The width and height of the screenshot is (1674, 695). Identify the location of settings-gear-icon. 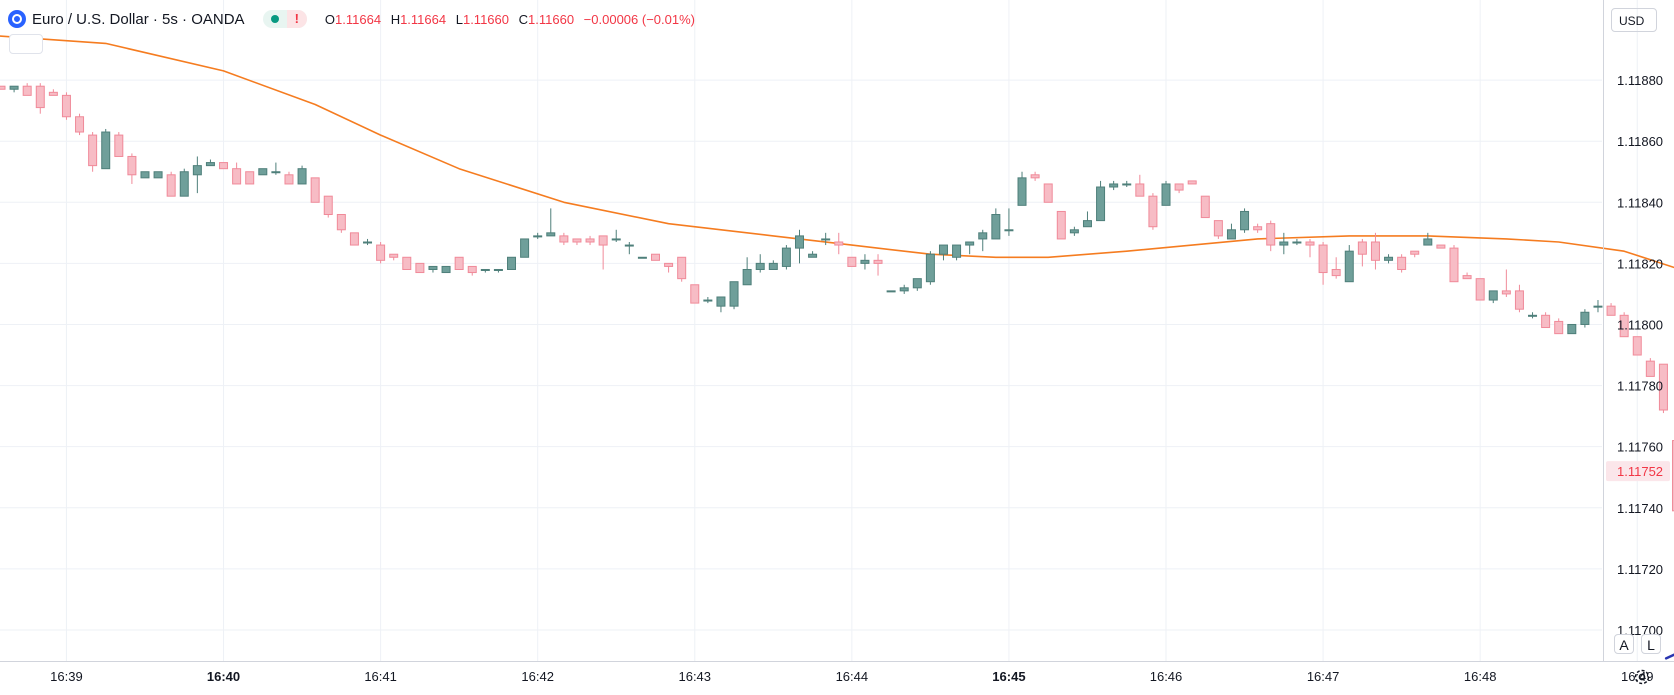
(1642, 677).